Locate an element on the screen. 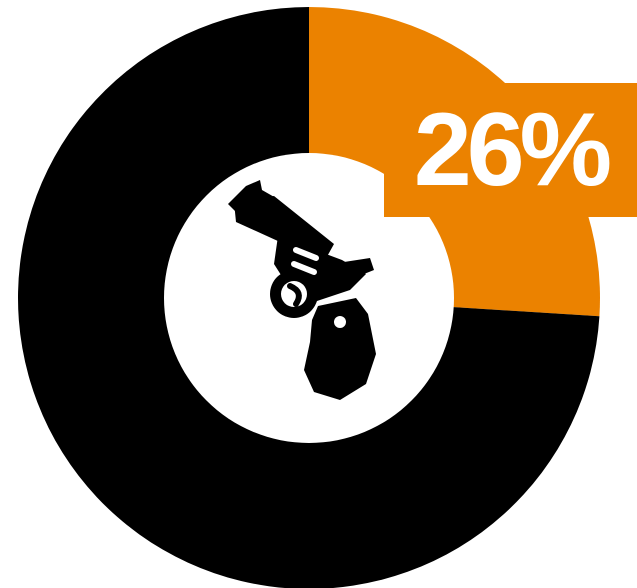  percentage-label: 26% is located at coordinates (510, 150).